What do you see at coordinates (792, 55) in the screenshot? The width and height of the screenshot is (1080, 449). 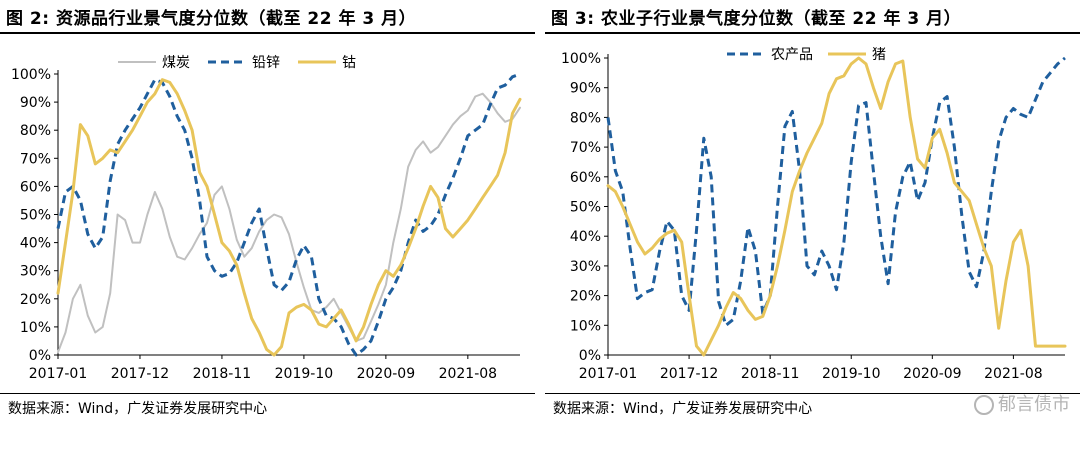 I see `legend-label: 农产品` at bounding box center [792, 55].